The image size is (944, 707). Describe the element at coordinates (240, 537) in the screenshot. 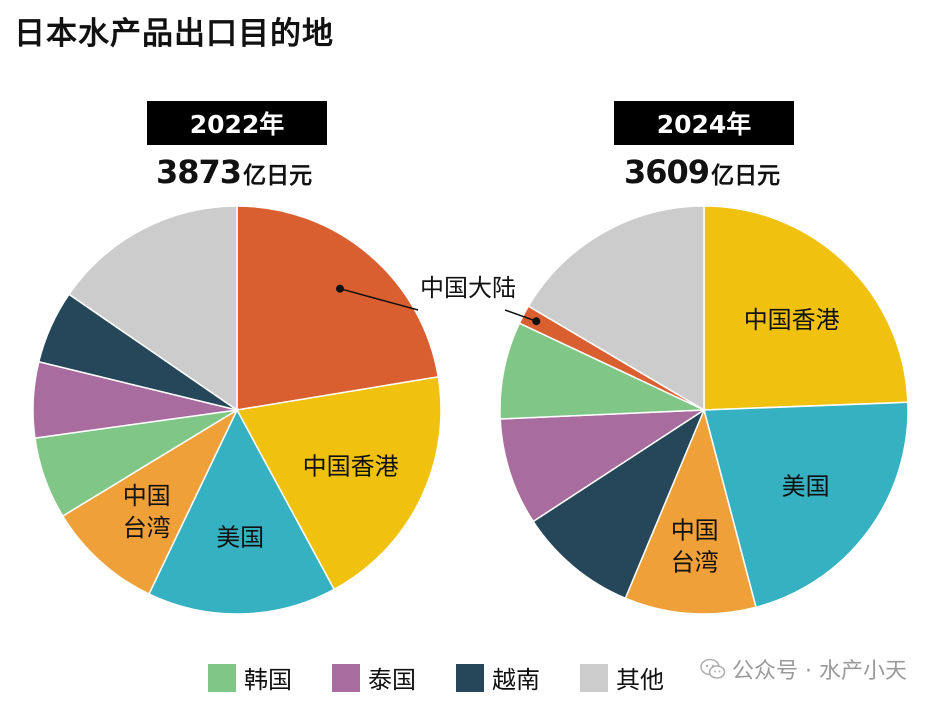

I see `pie-0-label-usa: 美国` at that location.